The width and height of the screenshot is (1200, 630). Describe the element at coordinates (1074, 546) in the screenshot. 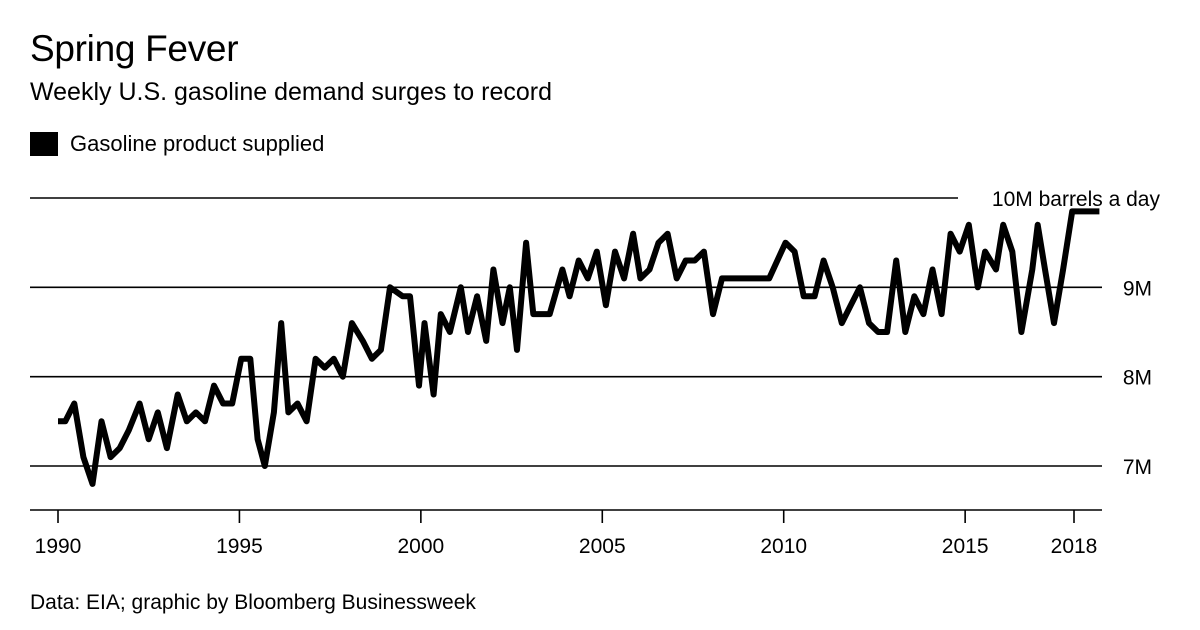

I see `x-tick-label-2018: 2018` at that location.